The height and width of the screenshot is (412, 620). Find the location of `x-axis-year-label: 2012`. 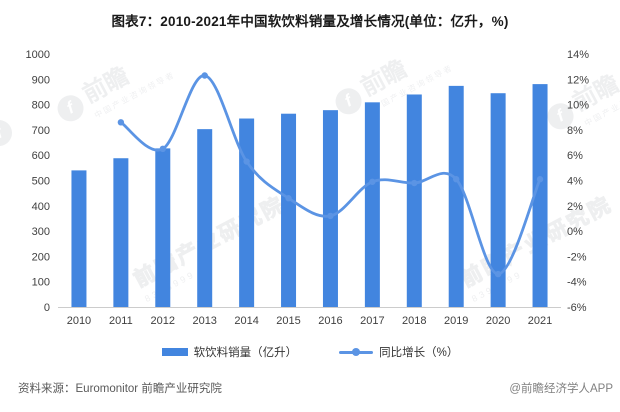

x-axis-year-label: 2012 is located at coordinates (163, 321).